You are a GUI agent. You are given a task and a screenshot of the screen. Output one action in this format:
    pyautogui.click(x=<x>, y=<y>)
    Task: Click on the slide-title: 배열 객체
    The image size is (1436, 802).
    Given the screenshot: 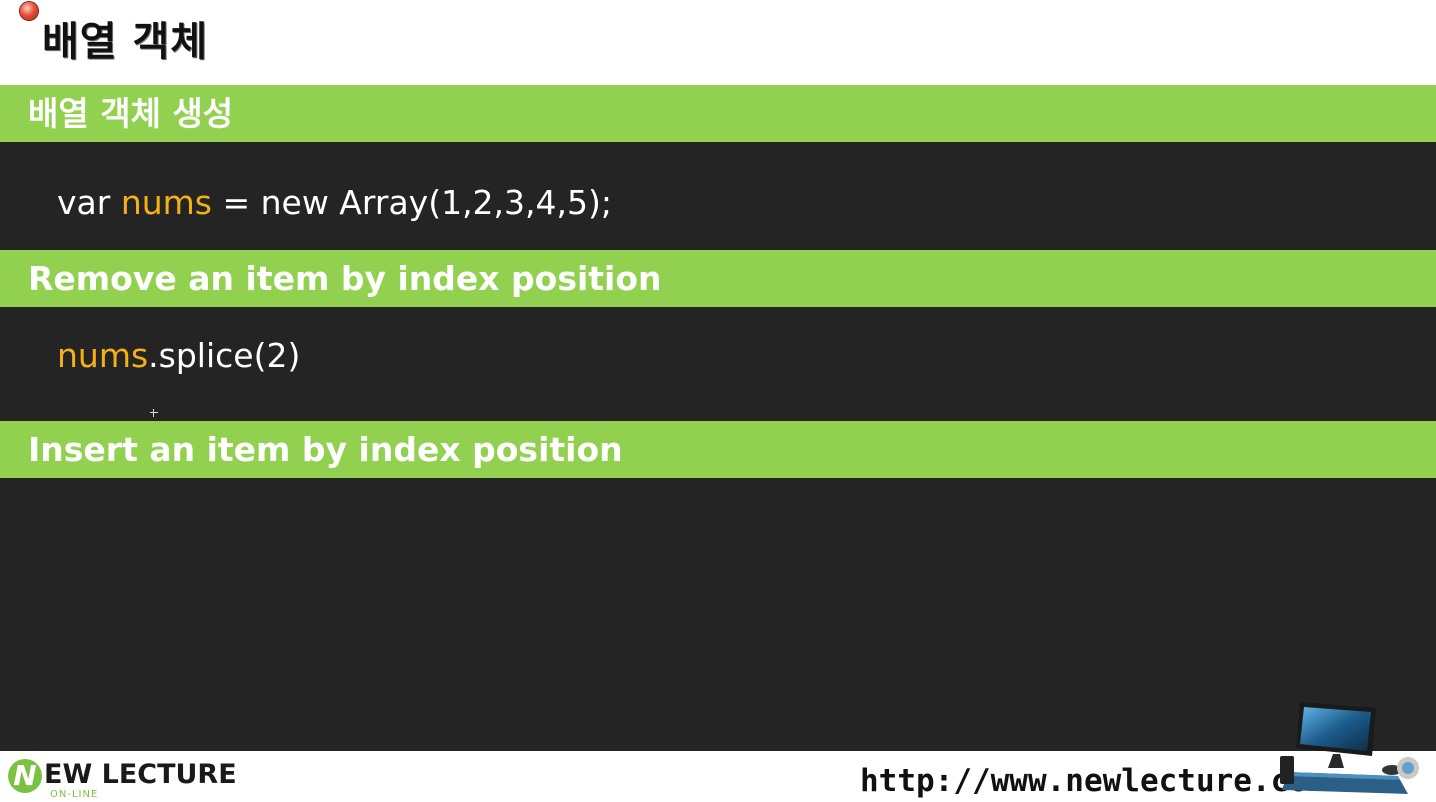 What is the action you would take?
    pyautogui.click(x=125, y=42)
    